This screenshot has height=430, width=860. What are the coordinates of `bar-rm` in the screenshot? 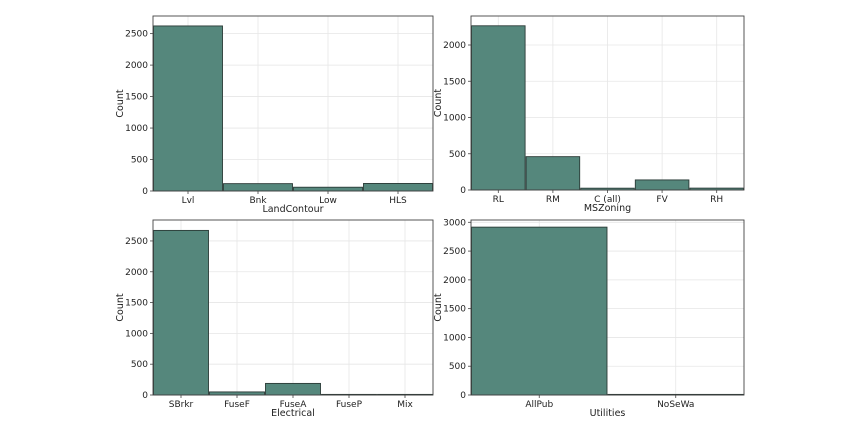 It's located at (553, 173).